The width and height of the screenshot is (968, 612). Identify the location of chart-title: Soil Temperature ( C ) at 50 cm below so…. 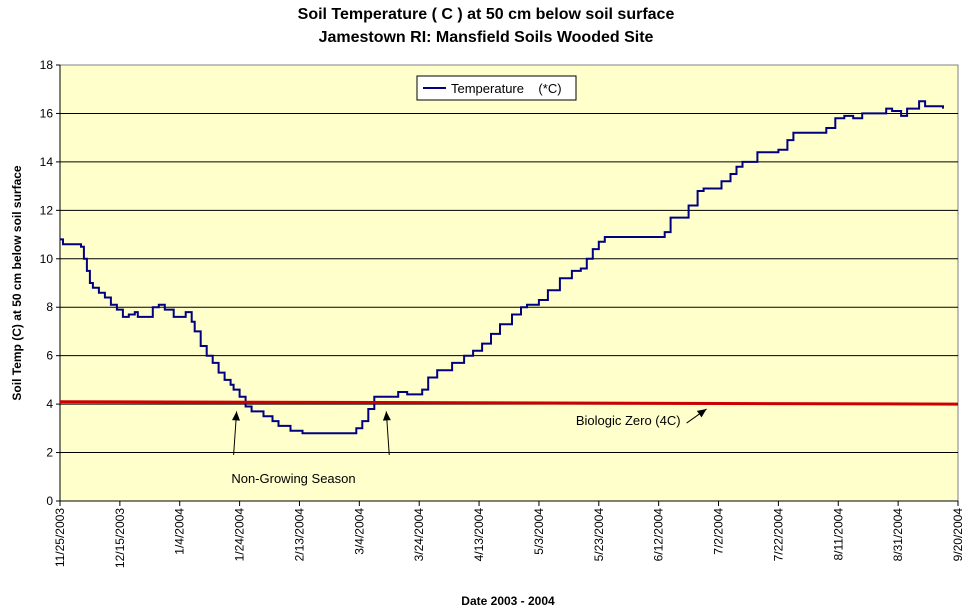
(486, 14).